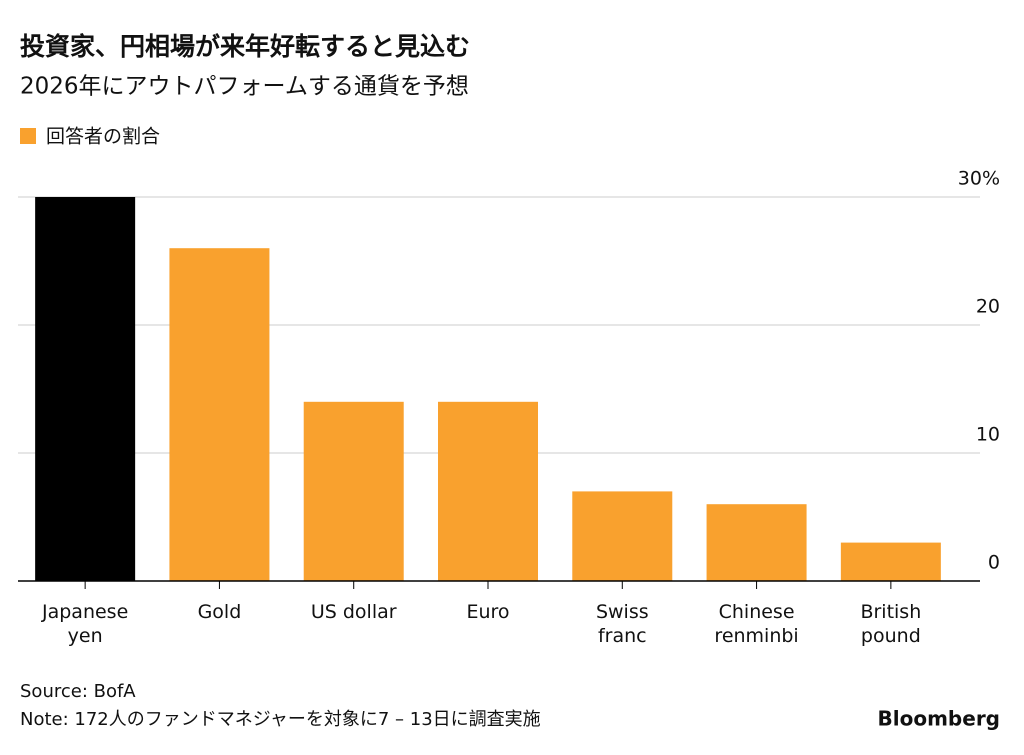 The image size is (1024, 755). Describe the element at coordinates (280, 719) in the screenshot. I see `note: Note: 172人のファンドマネジャーを対象に7 – 13日に調査実施` at that location.